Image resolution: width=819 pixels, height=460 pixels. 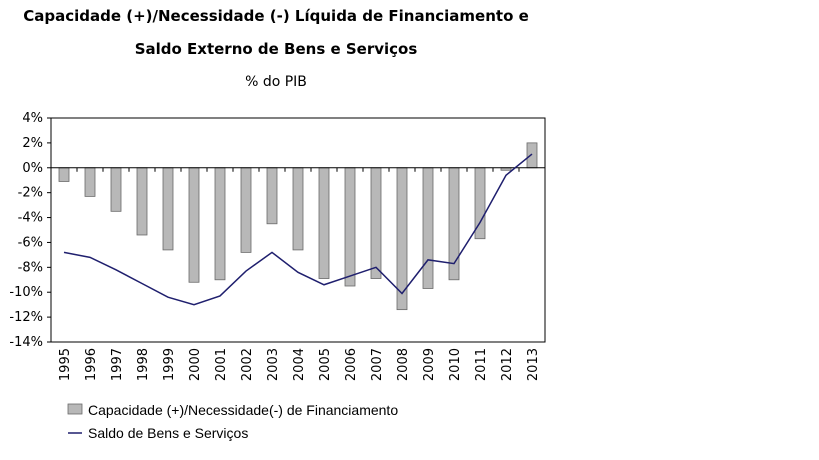 I want to click on chart-subtitle: % do PIB, so click(x=276, y=82).